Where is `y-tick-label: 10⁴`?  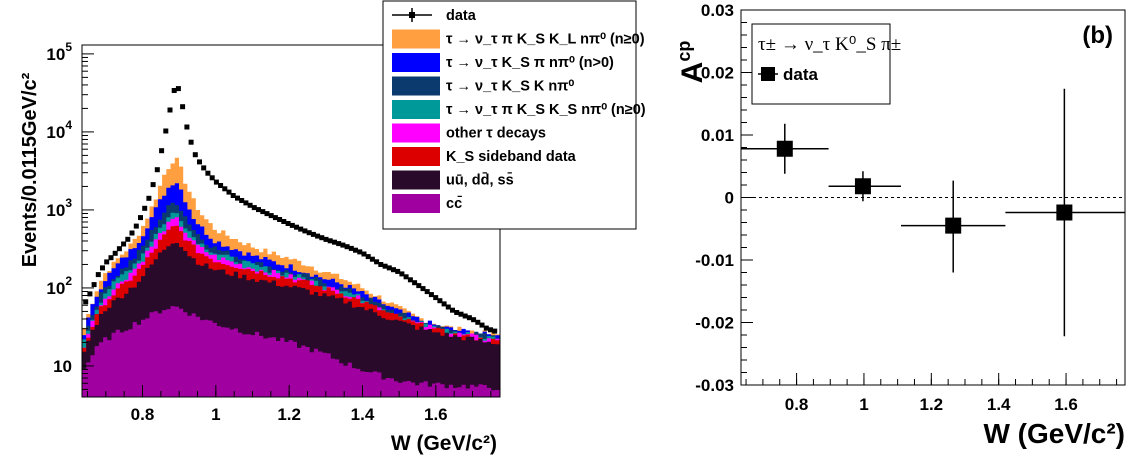 y-tick-label: 10⁴ is located at coordinates (59, 130).